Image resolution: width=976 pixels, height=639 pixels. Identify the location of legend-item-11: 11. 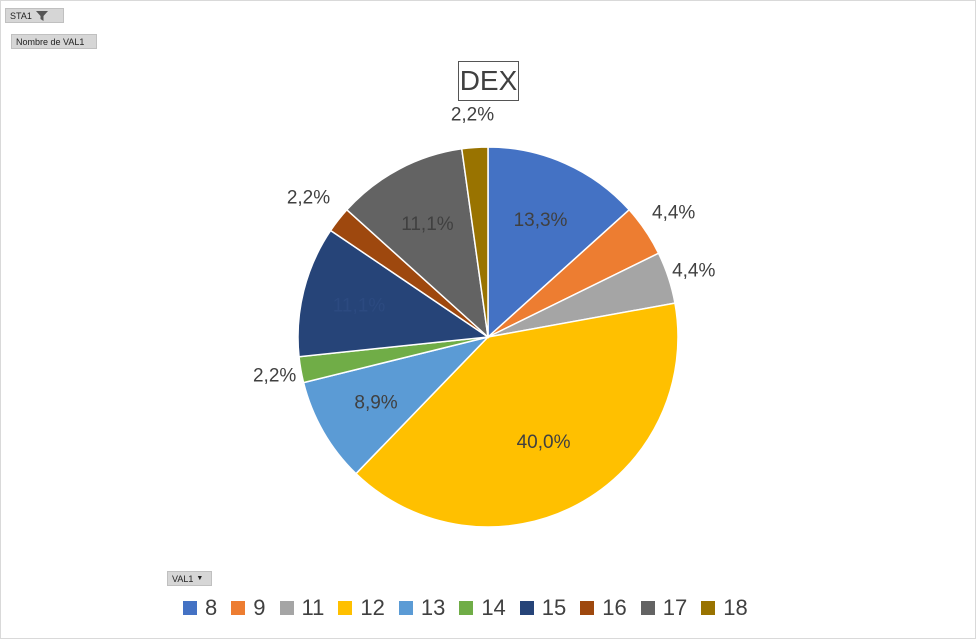
(302, 608).